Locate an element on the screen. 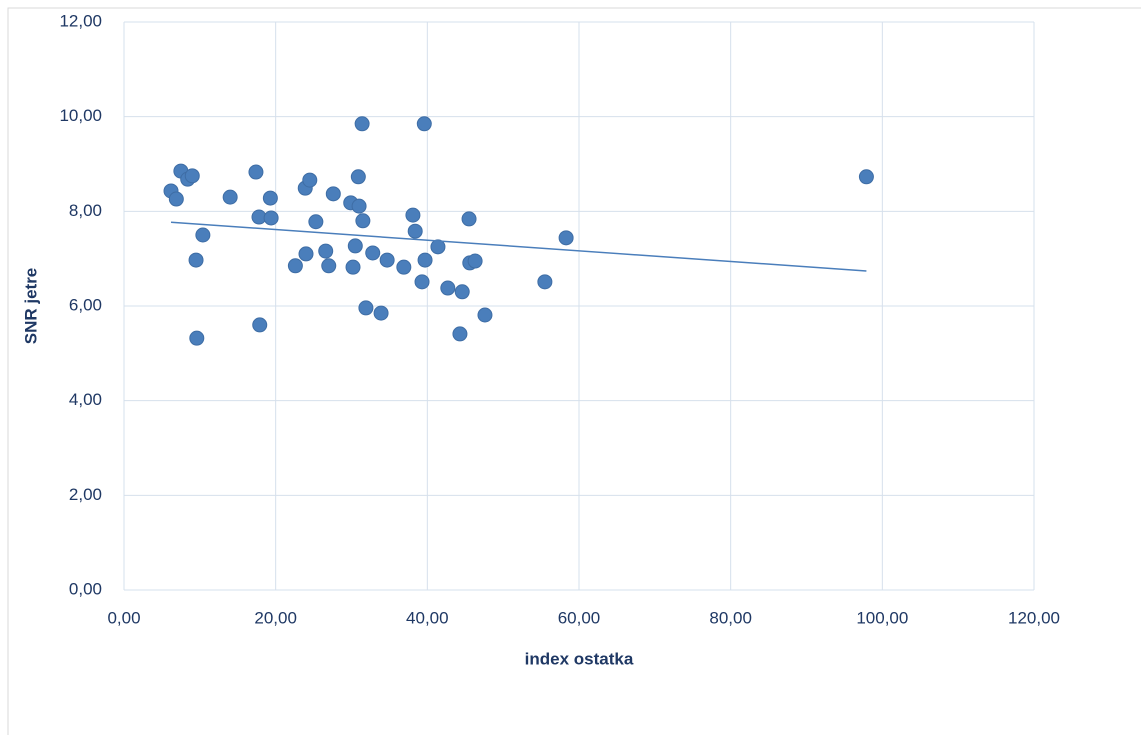 The width and height of the screenshot is (1141, 740). y-tick-label: 10,00 is located at coordinates (80, 115).